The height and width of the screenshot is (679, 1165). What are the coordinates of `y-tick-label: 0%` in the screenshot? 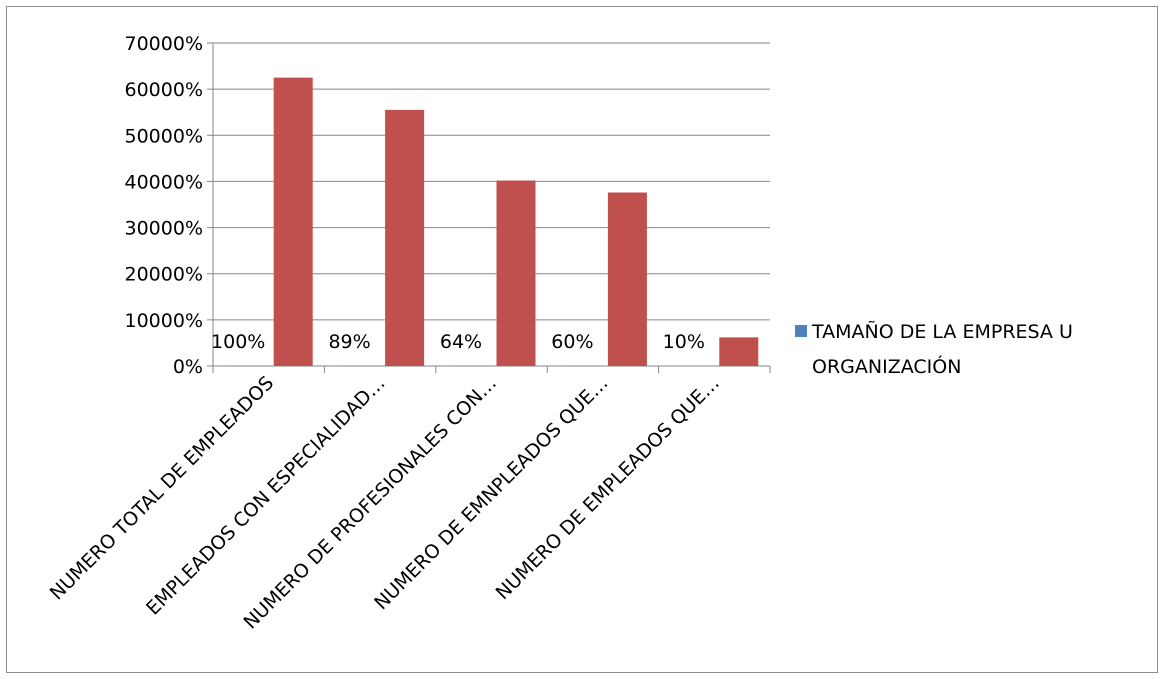 It's located at (188, 367).